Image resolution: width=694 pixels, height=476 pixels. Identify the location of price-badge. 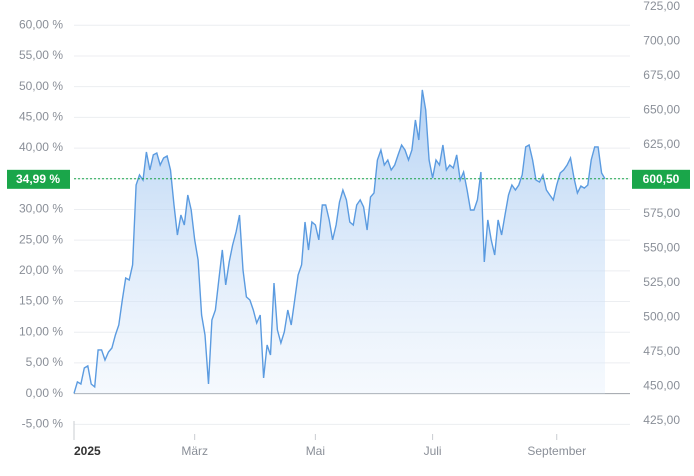
(661, 179).